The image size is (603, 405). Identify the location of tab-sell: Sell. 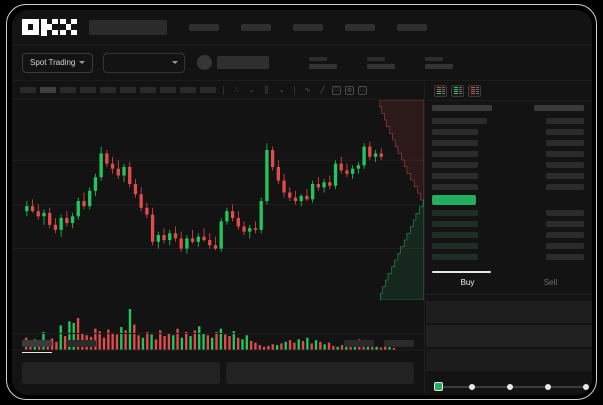
(550, 282).